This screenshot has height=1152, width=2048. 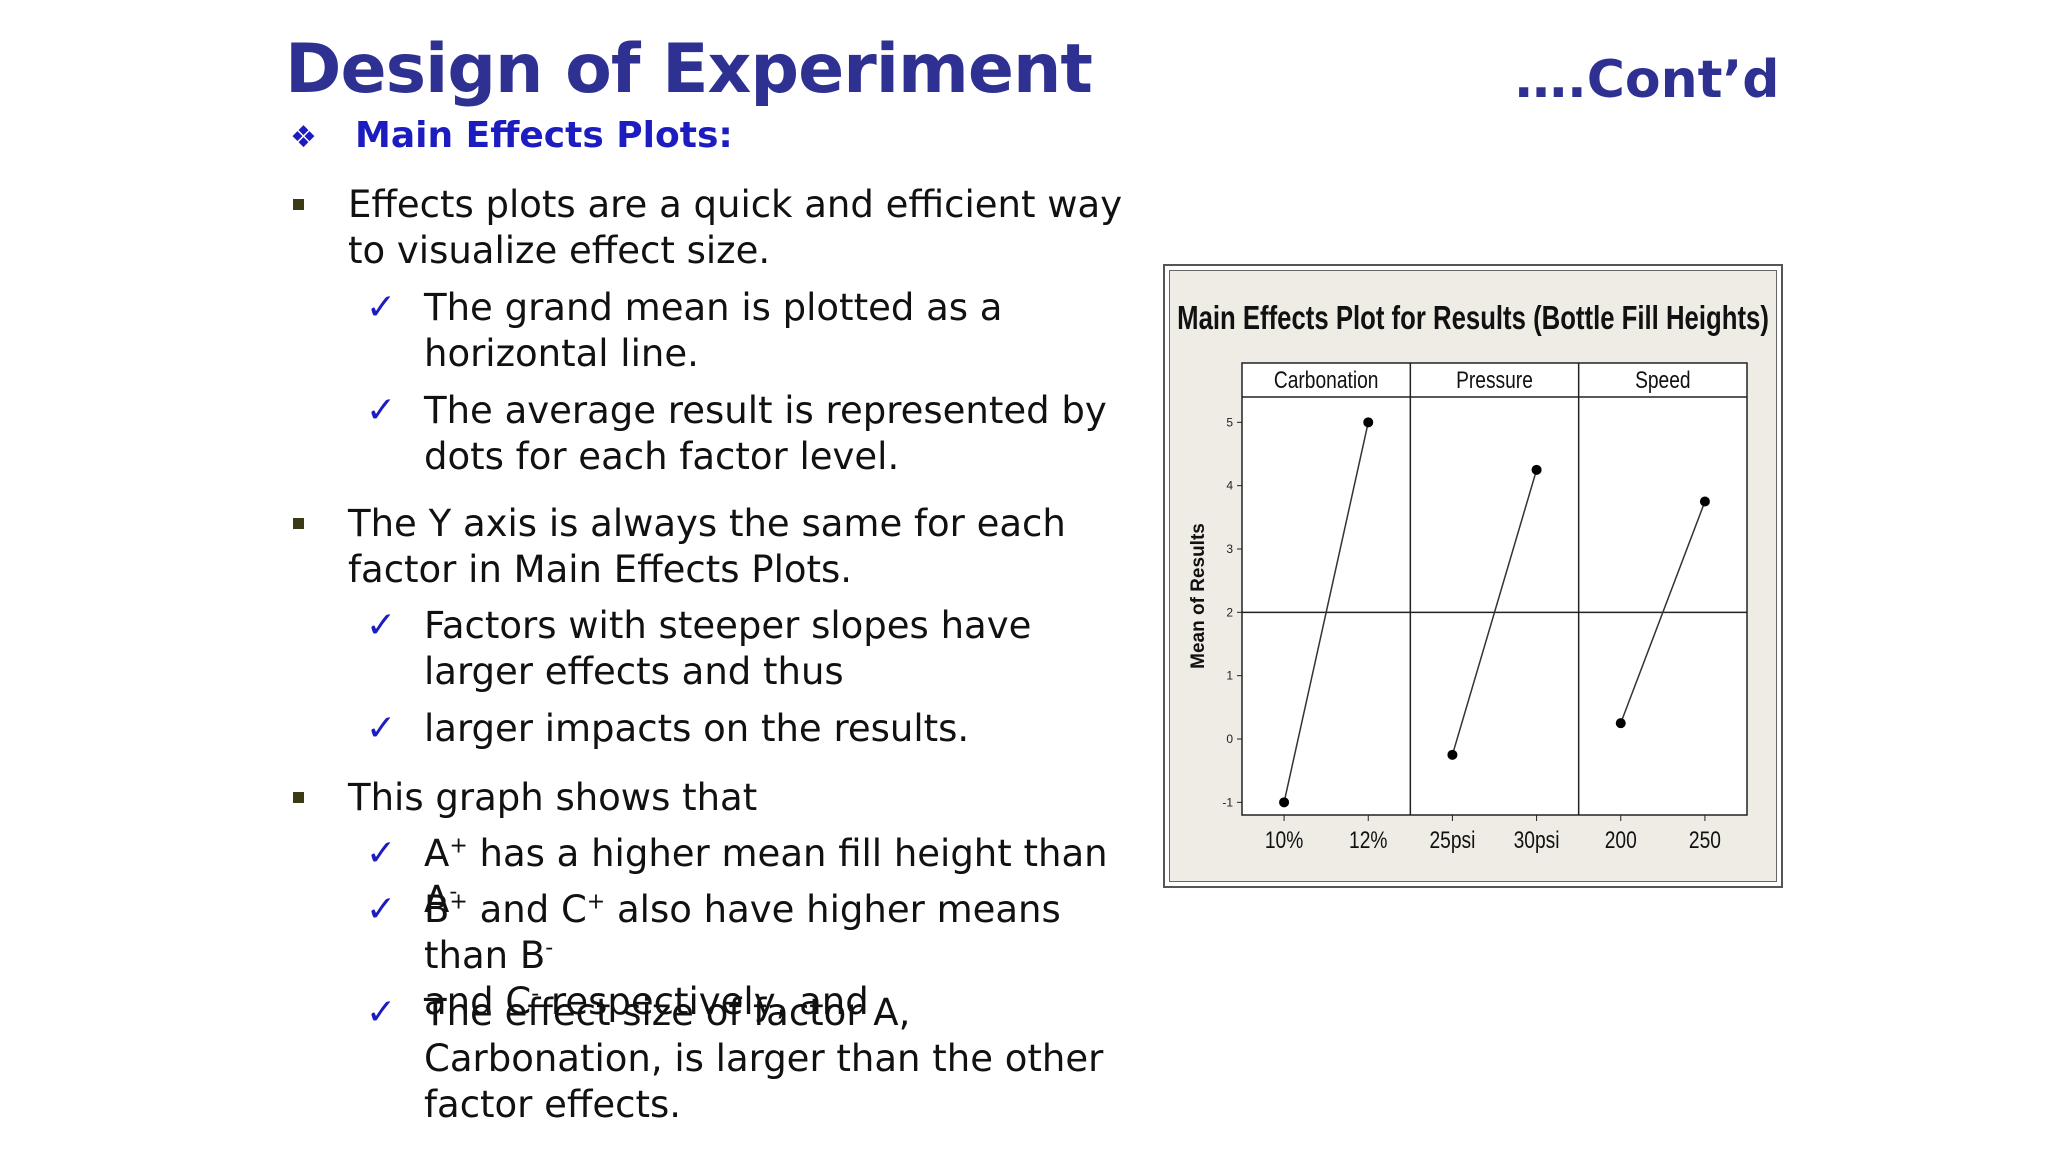 I want to click on section-heading: ❖ Main Effects Plots:, so click(x=511, y=135).